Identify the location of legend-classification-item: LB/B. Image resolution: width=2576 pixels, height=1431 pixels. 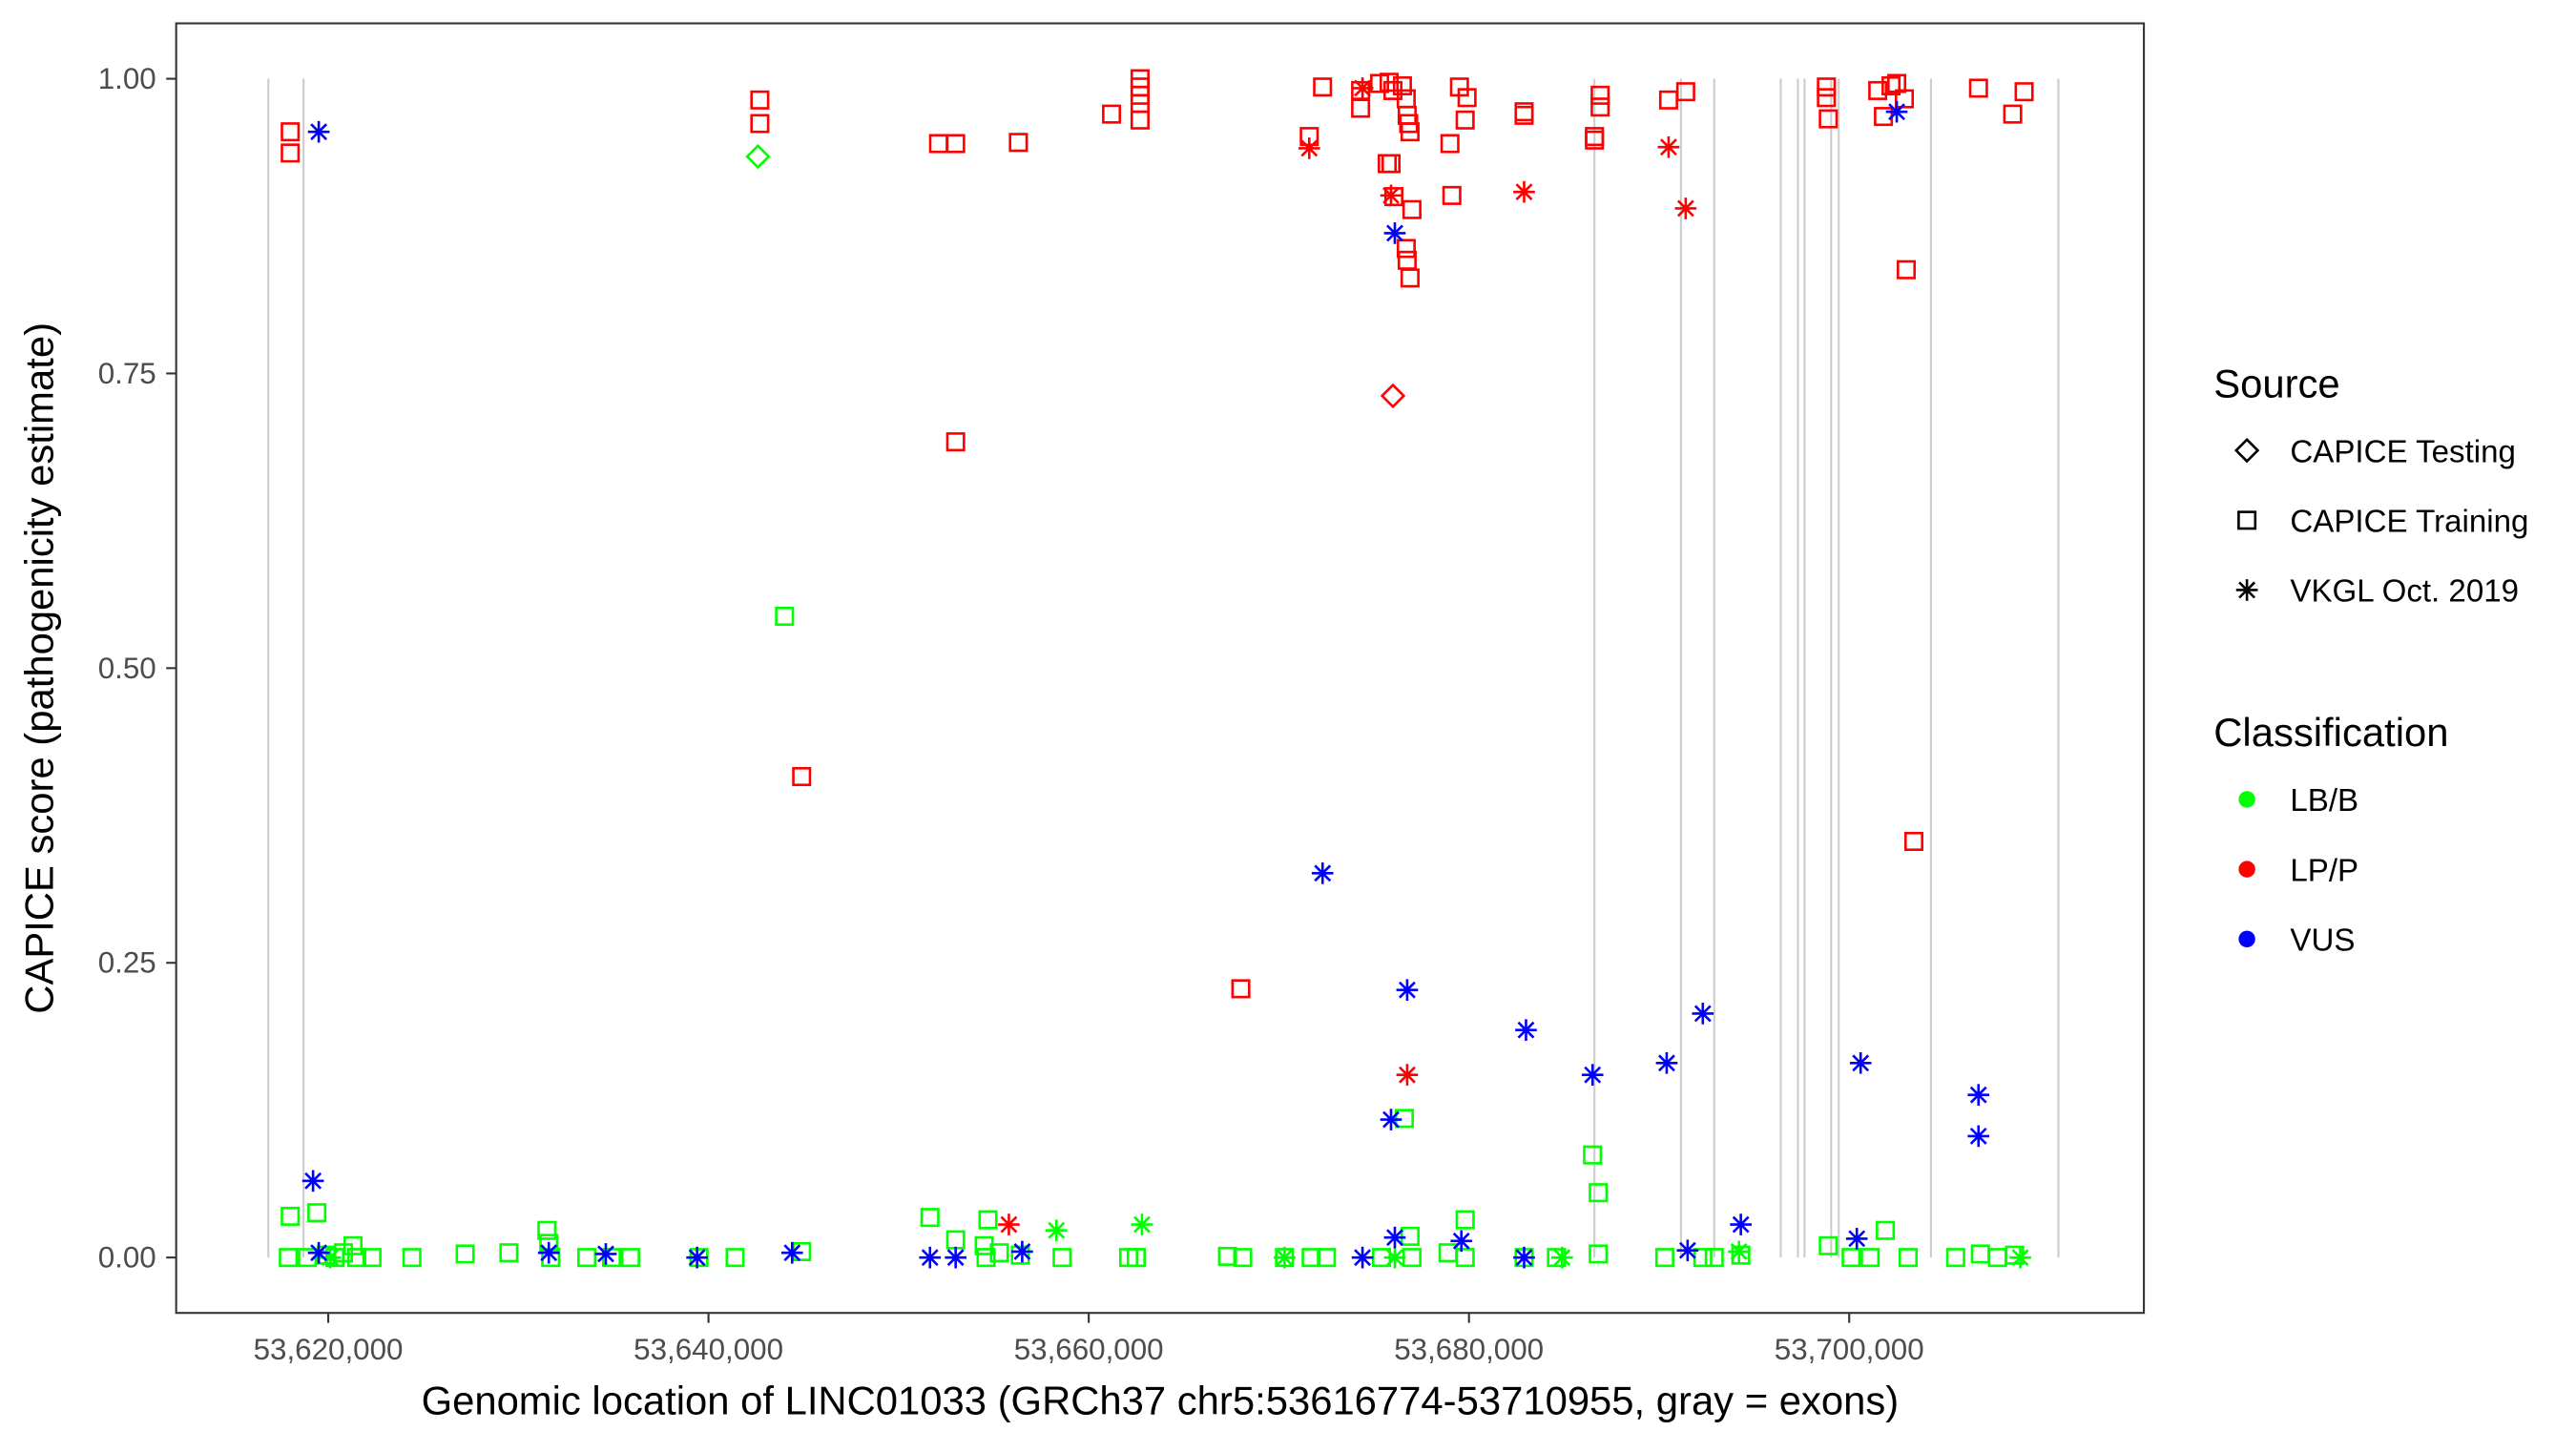
(2324, 801).